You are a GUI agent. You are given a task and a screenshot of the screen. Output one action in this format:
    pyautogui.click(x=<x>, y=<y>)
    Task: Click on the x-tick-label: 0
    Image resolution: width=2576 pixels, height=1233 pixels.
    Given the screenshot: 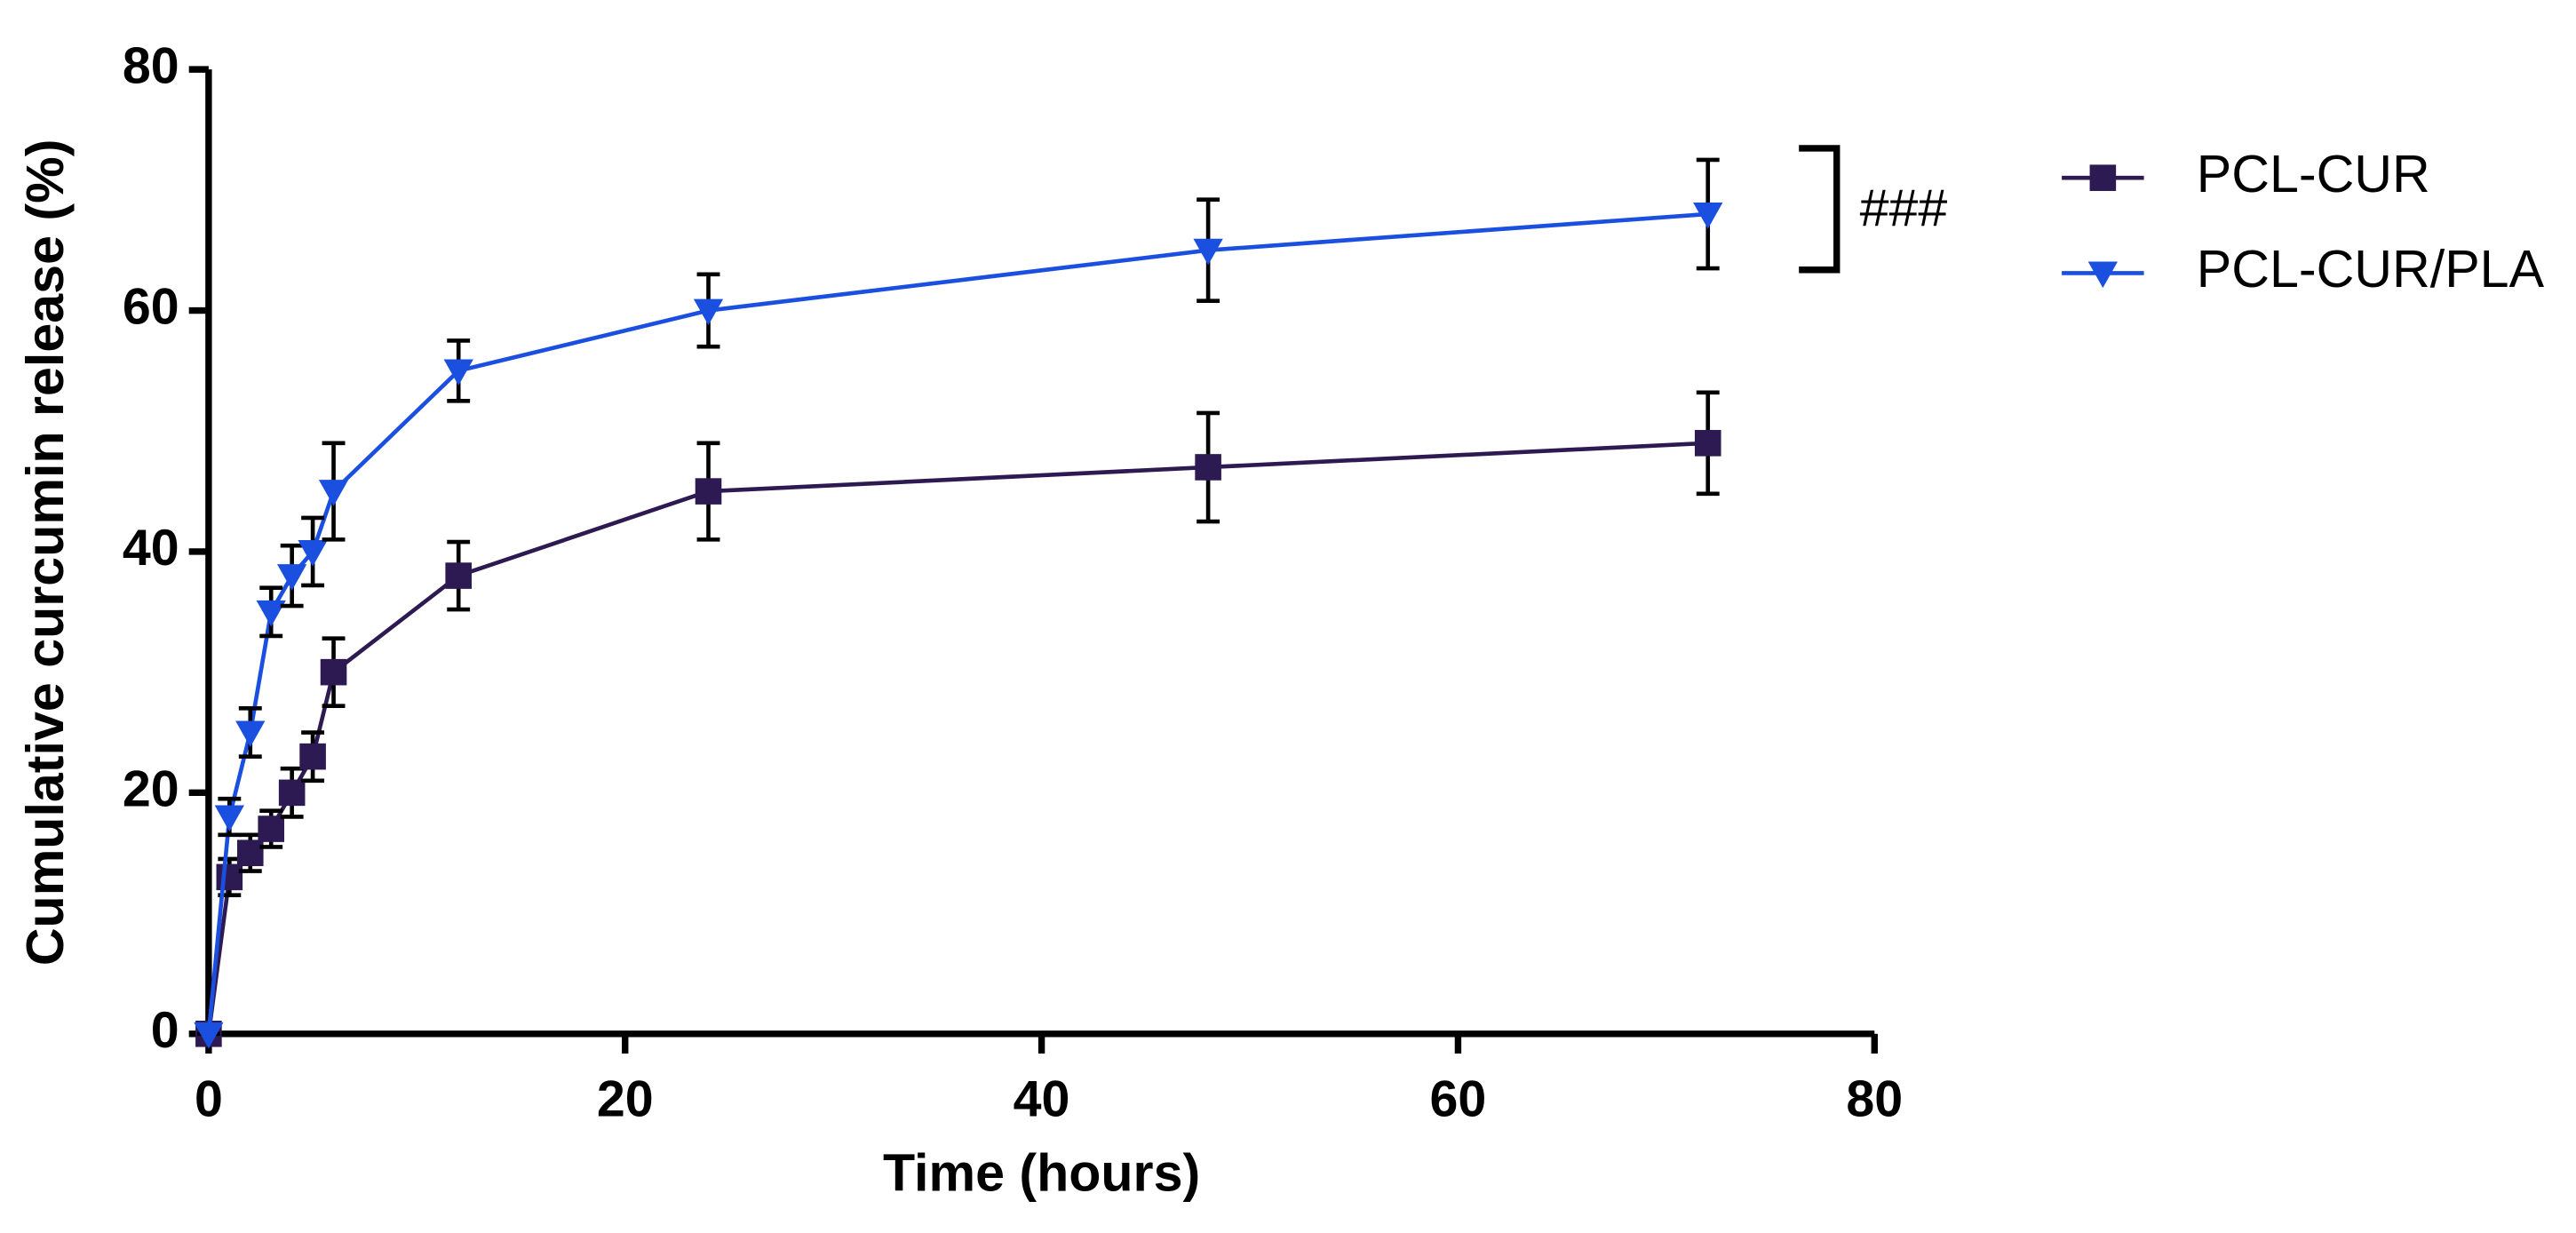 What is the action you would take?
    pyautogui.click(x=209, y=1099)
    